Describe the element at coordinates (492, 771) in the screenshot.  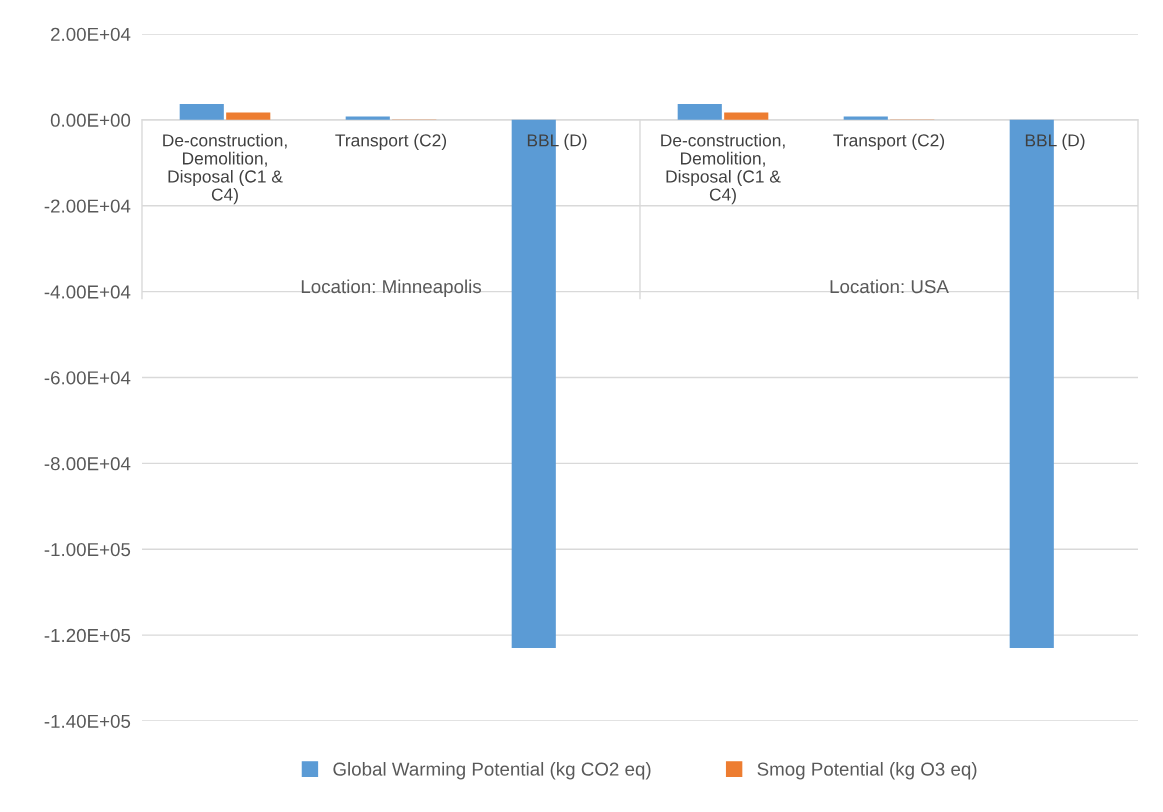
I see `legend-label: Global Warming Potential (kg CO2 eq)` at that location.